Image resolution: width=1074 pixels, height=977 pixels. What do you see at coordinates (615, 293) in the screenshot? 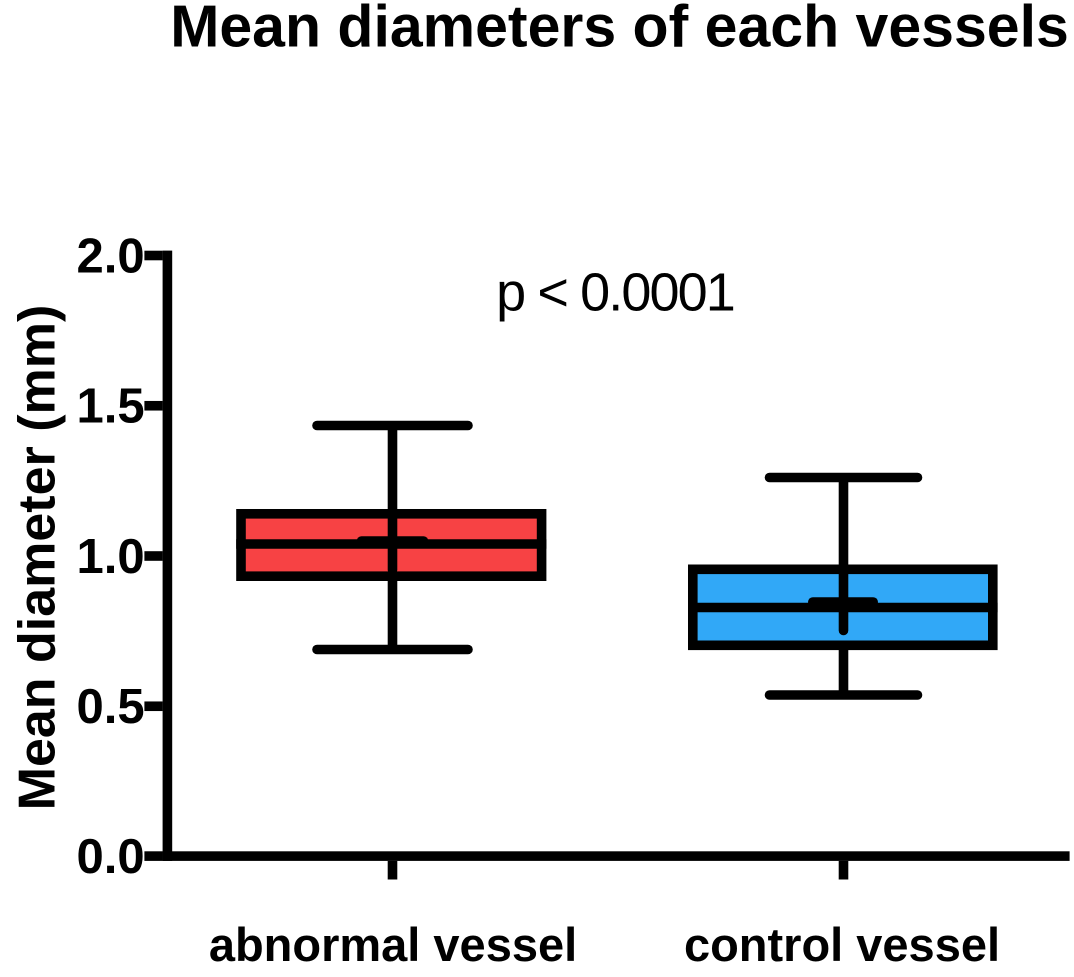
I see `svg-text: p < 0.0001` at bounding box center [615, 293].